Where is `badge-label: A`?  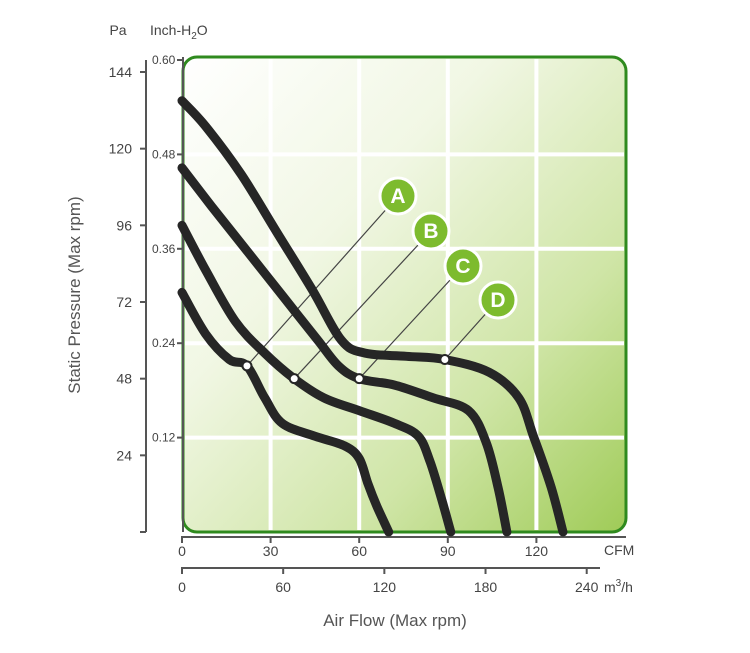 badge-label: A is located at coordinates (397, 196).